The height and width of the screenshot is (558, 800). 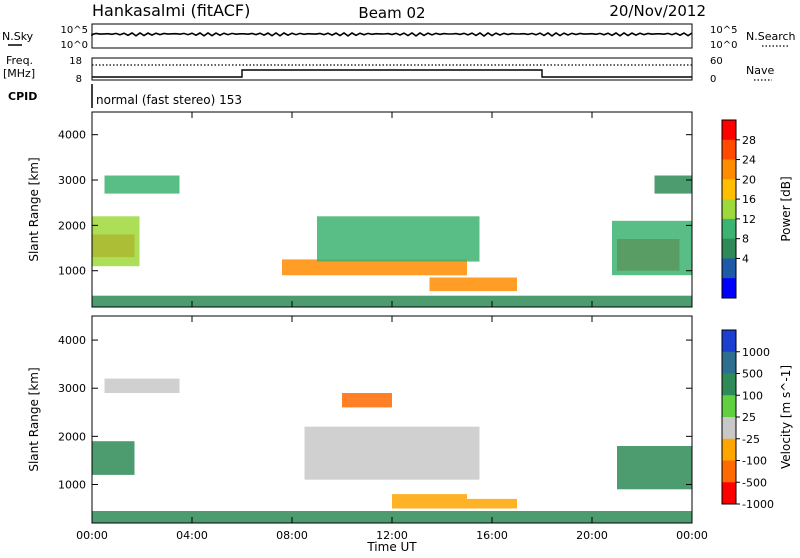 What do you see at coordinates (713, 79) in the screenshot?
I see `nave-tick-low: 0` at bounding box center [713, 79].